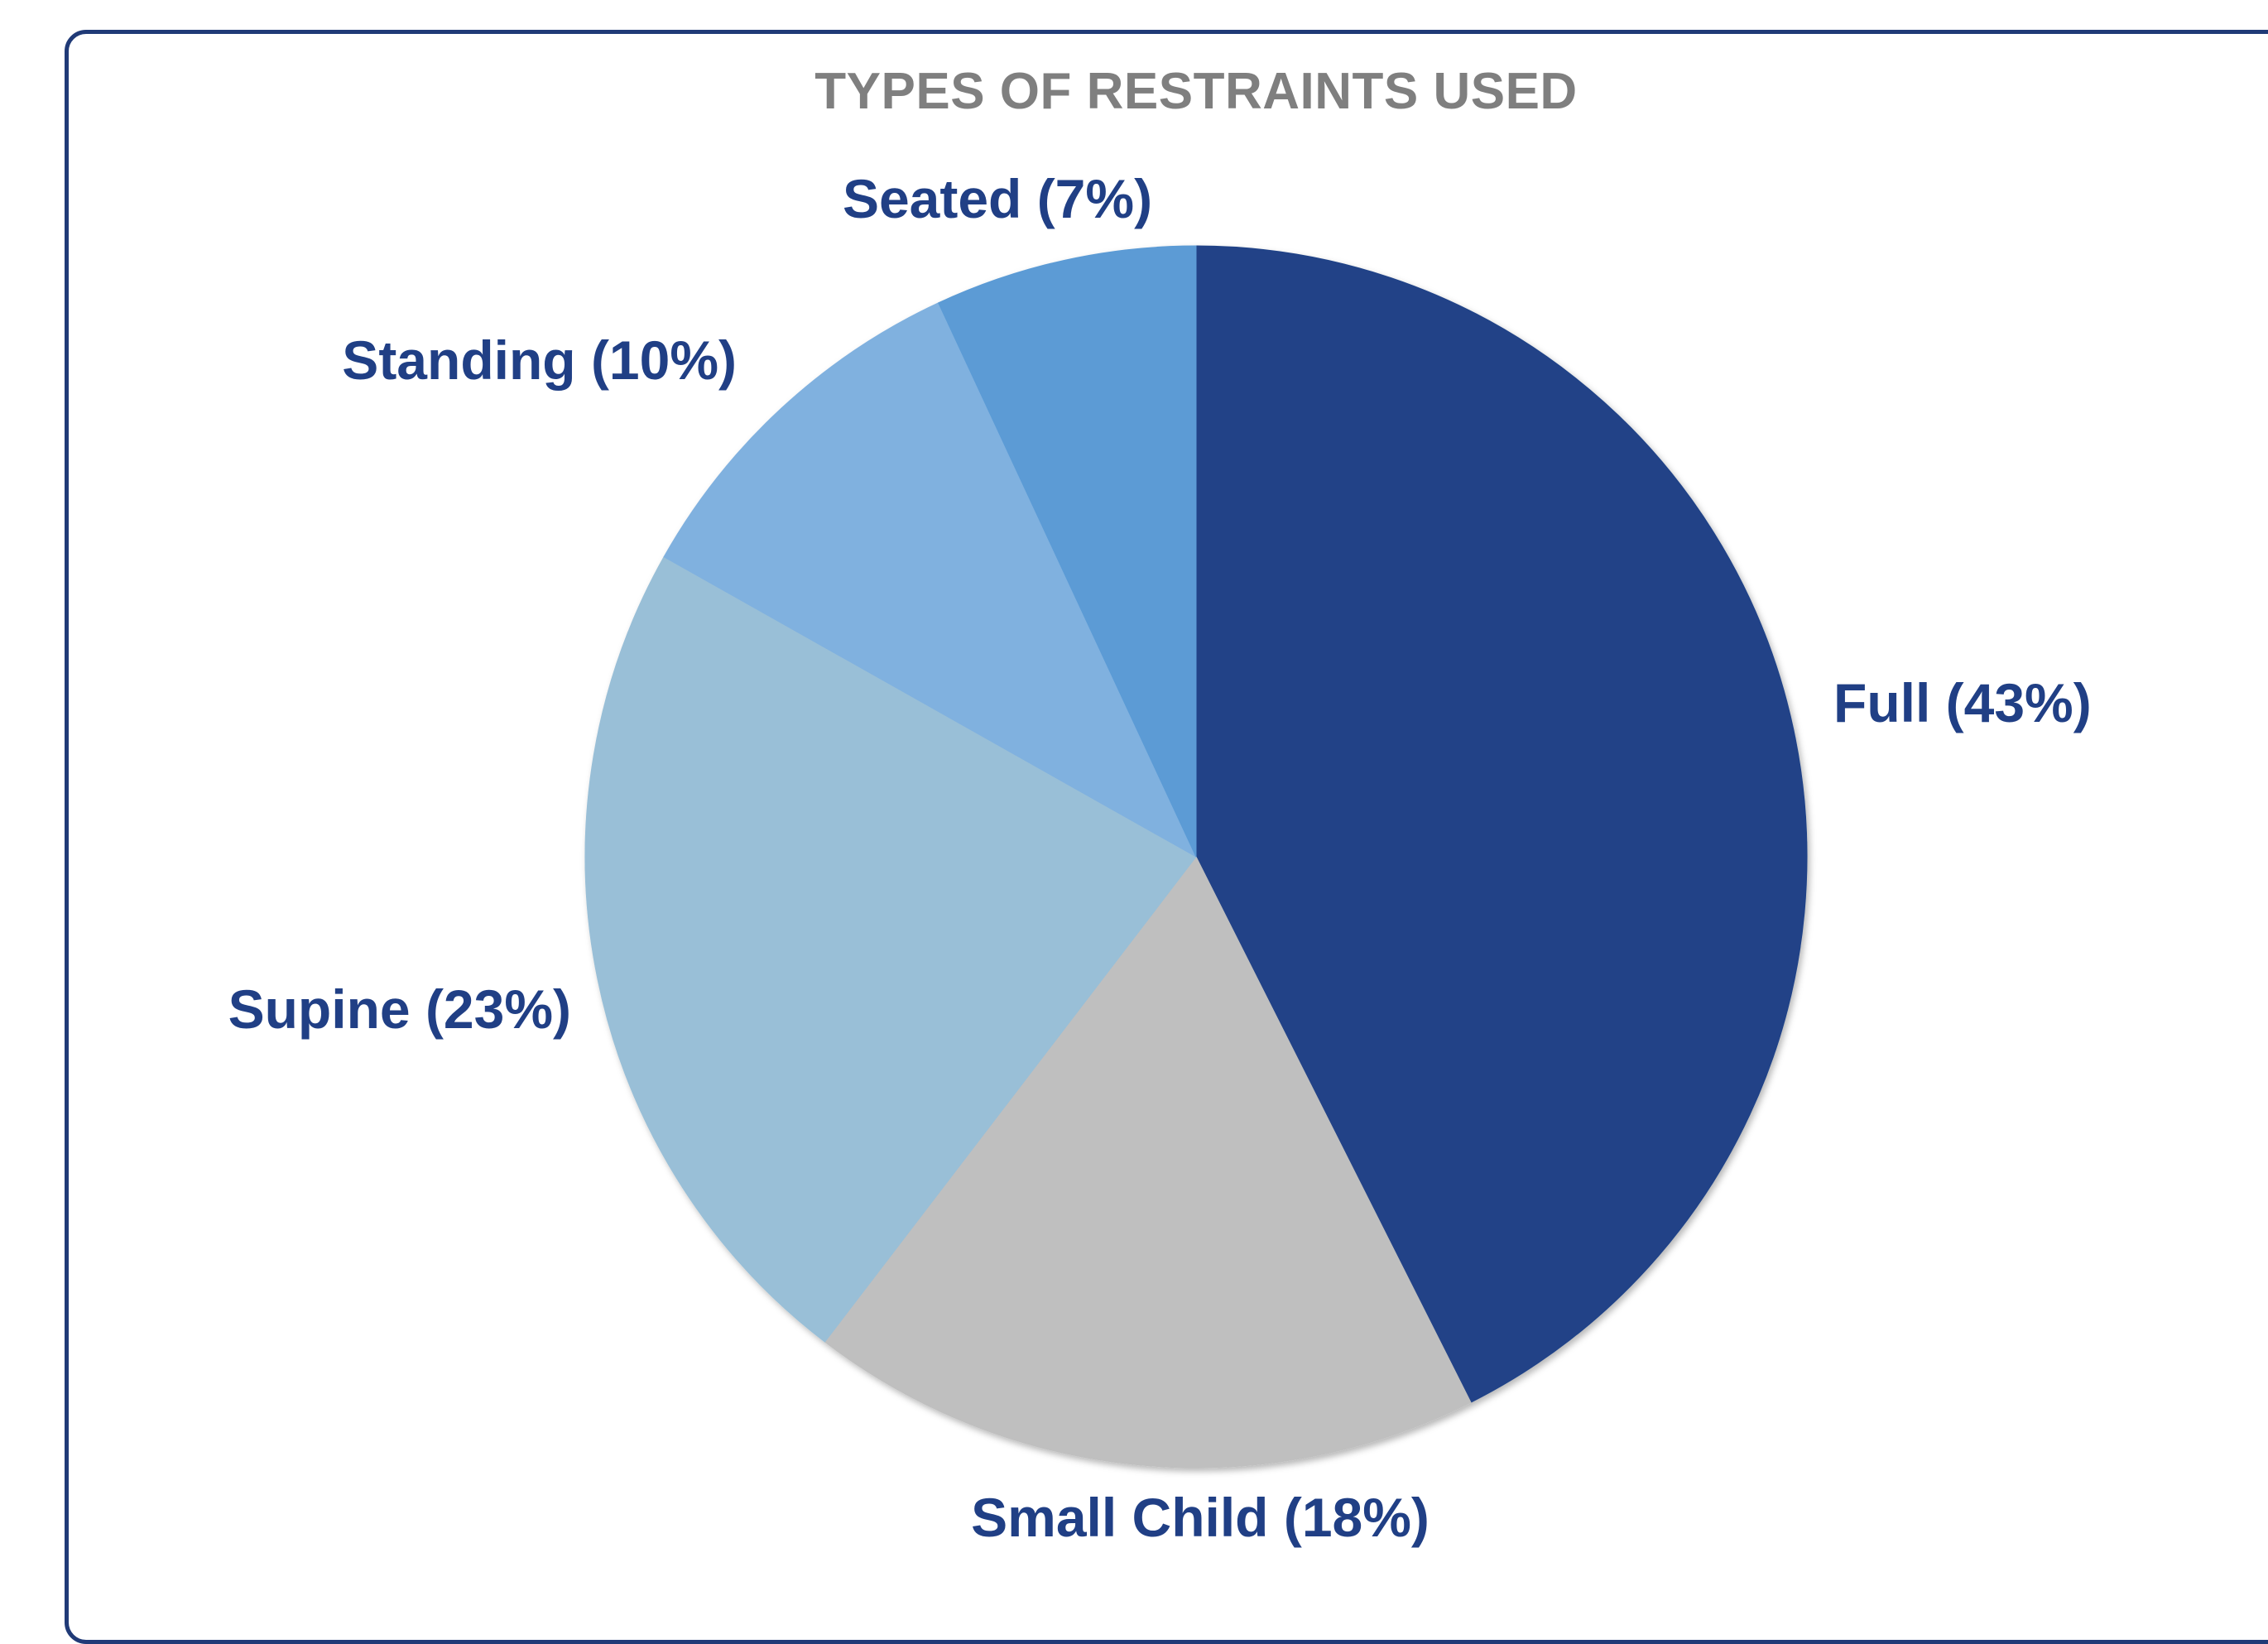 This screenshot has width=2268, height=1644. I want to click on pie-slice-small-child, so click(1148, 1162).